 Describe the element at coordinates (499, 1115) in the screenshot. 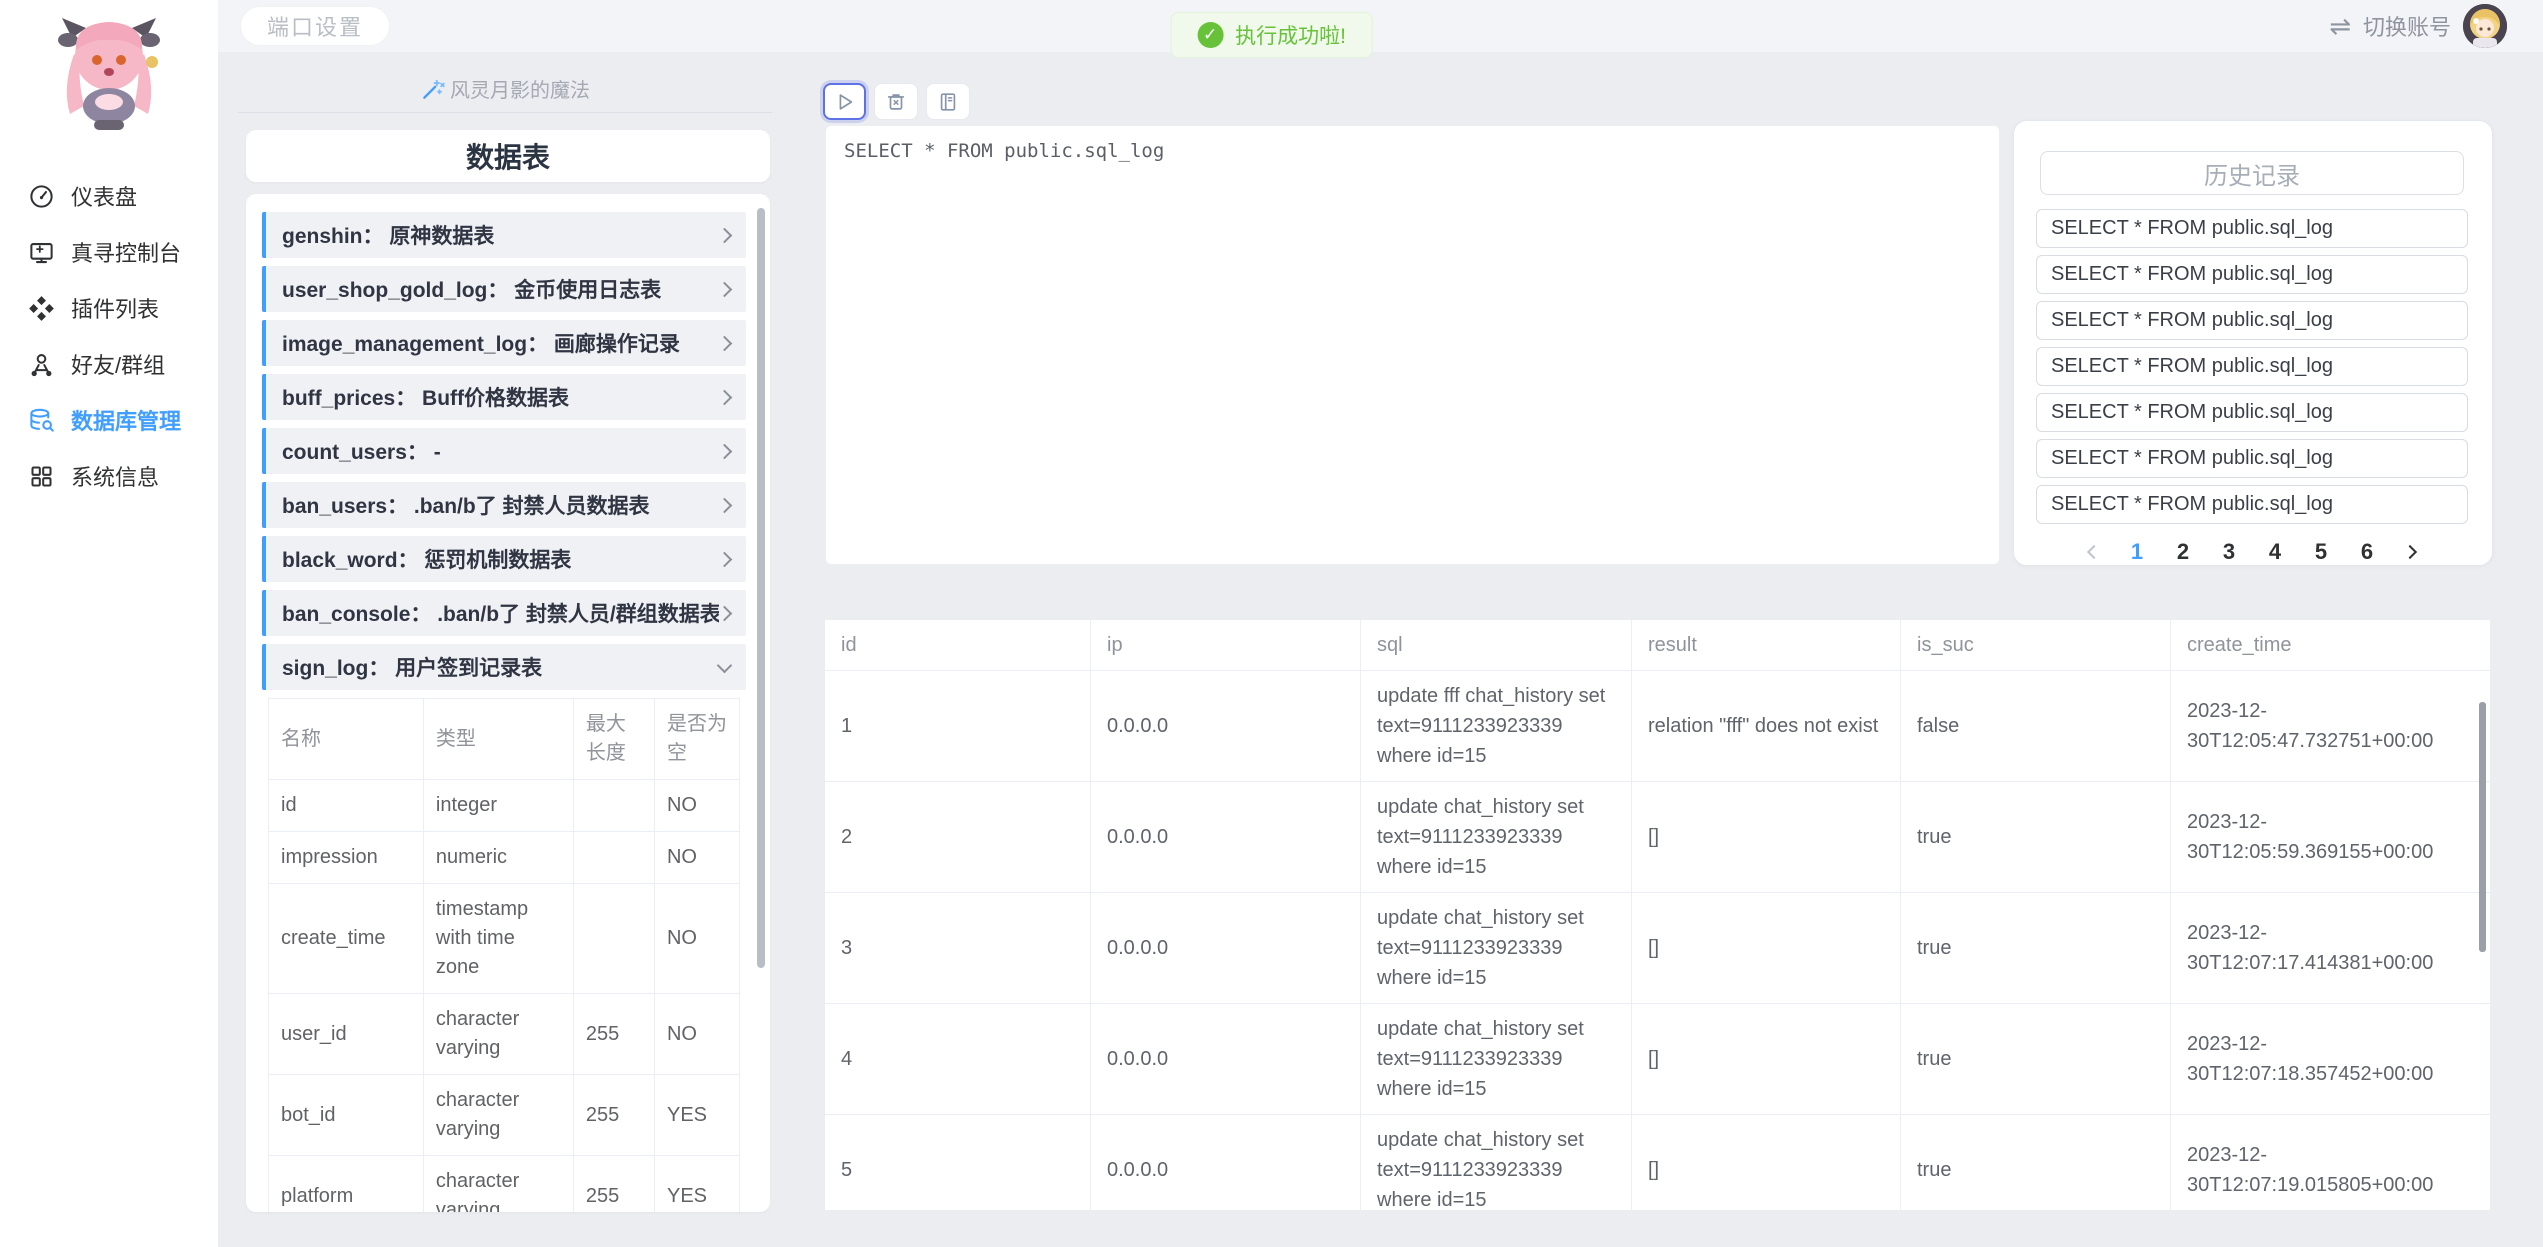

I see `column-type: character varying` at that location.